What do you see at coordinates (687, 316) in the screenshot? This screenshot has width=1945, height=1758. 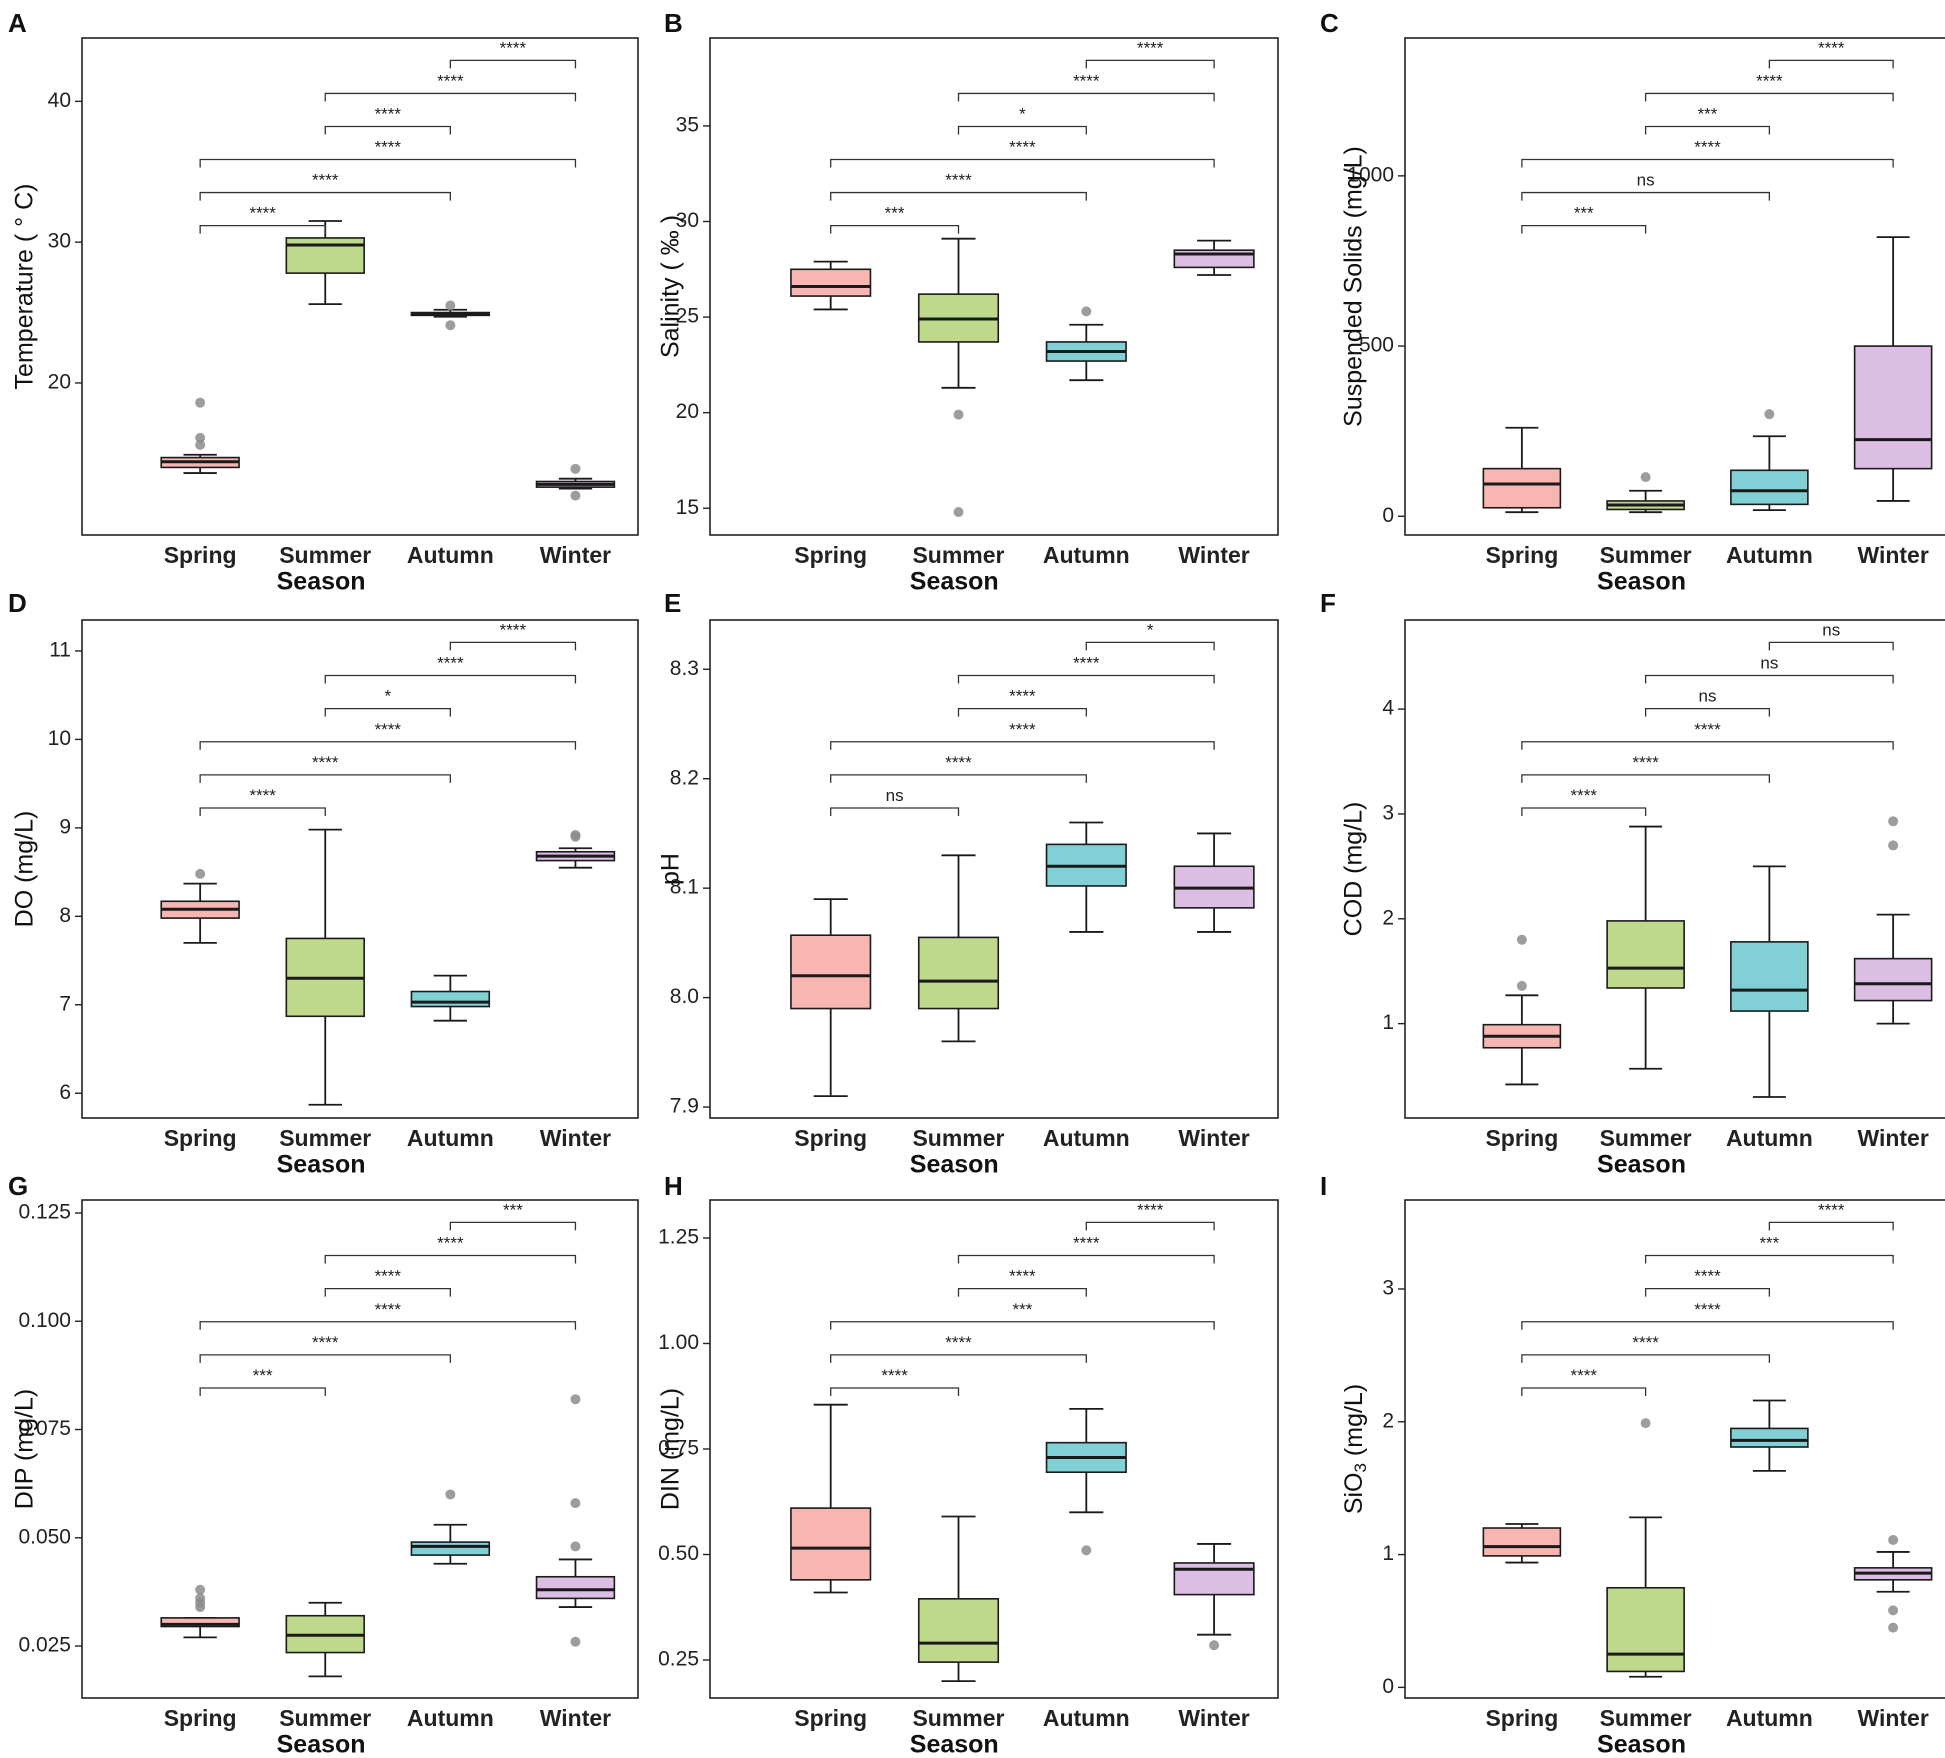 I see `y-tick-label: 25` at bounding box center [687, 316].